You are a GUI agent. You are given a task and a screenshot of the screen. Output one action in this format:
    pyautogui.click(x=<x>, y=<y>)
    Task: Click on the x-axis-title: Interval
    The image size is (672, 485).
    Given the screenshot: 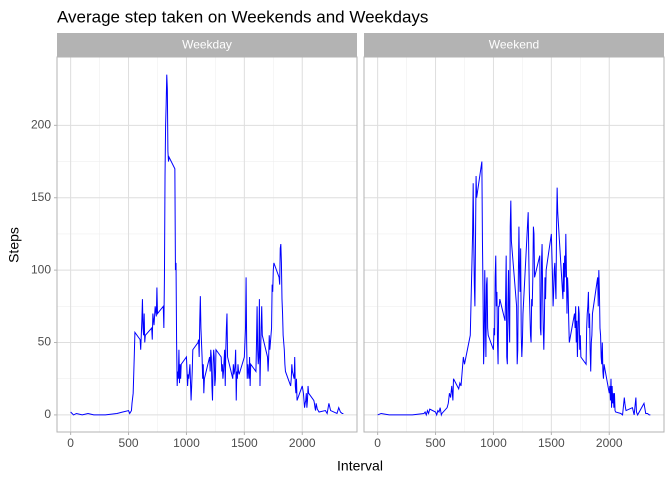 What is the action you would take?
    pyautogui.click(x=360, y=466)
    